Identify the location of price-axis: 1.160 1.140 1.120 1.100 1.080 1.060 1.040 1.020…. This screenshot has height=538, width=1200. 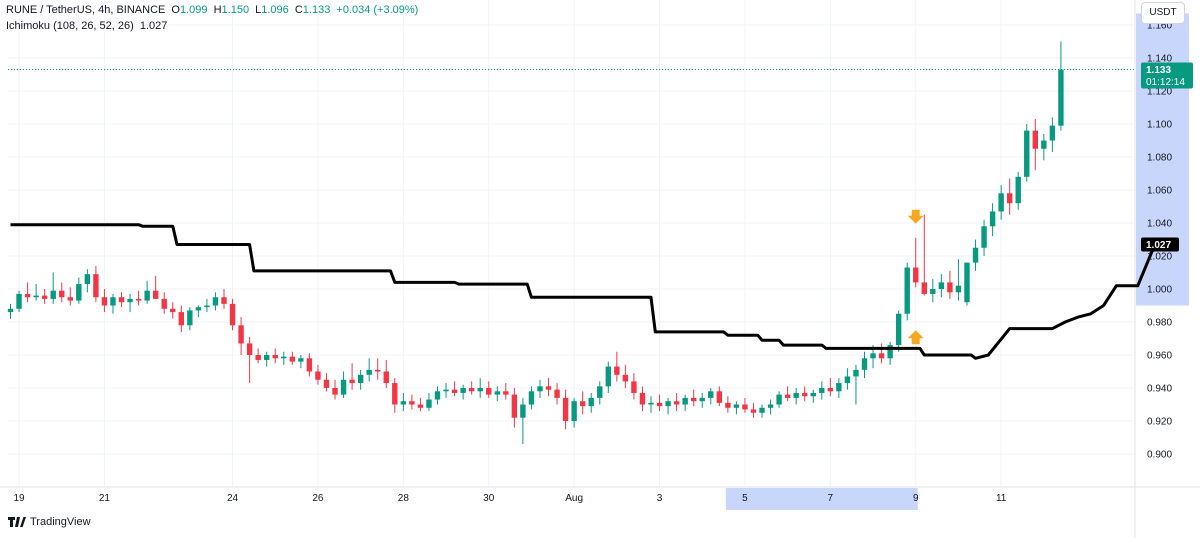
(1159, 241).